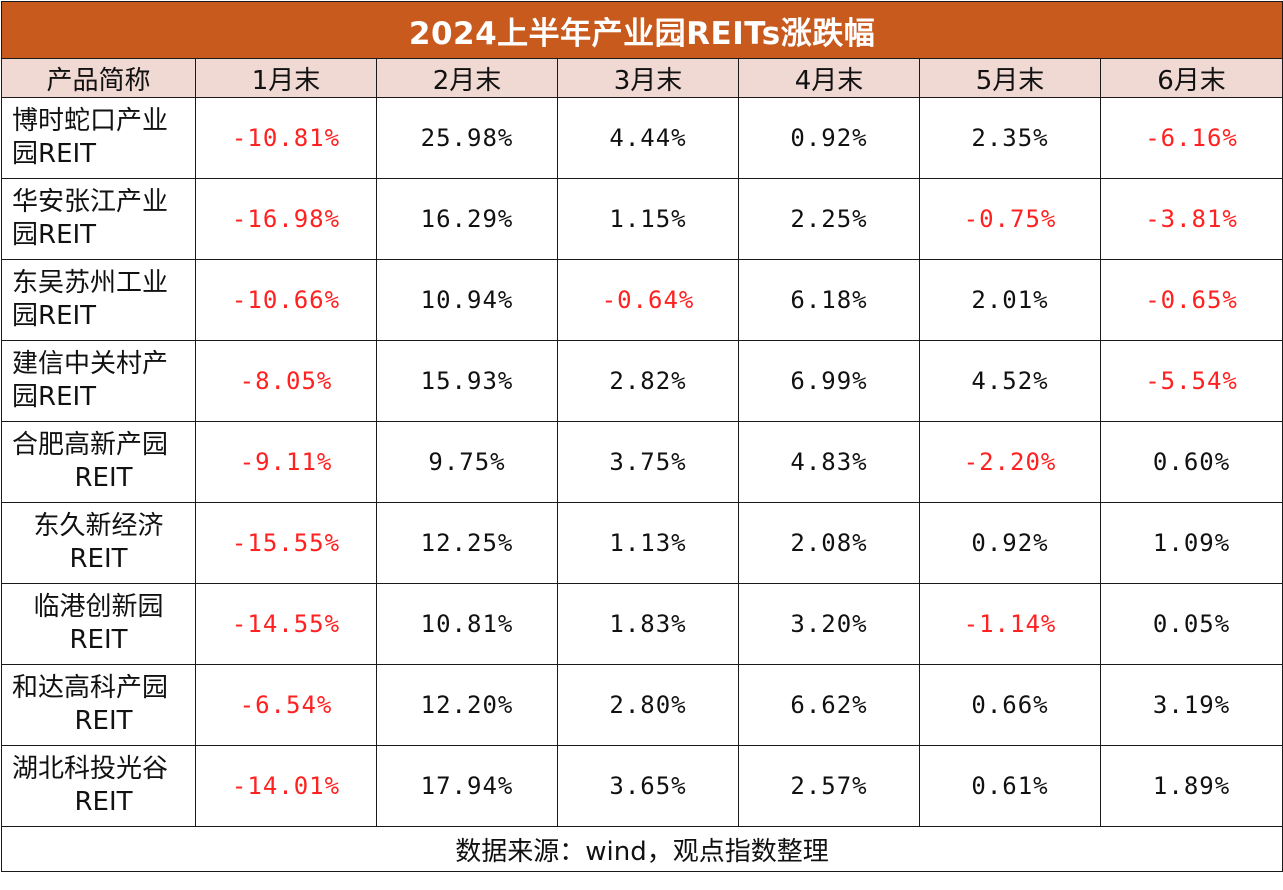 This screenshot has height=890, width=1283. I want to click on value-cell: -8.05%, so click(286, 381).